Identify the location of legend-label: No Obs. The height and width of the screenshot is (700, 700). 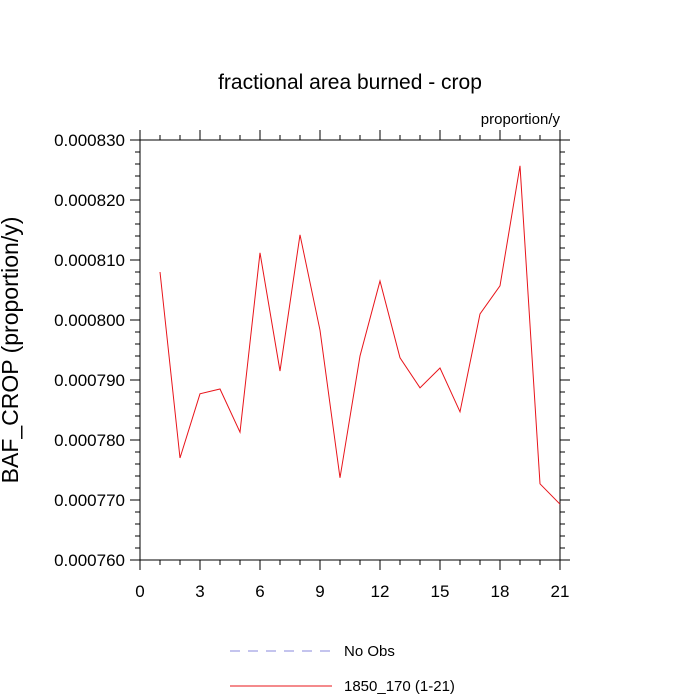
(369, 651).